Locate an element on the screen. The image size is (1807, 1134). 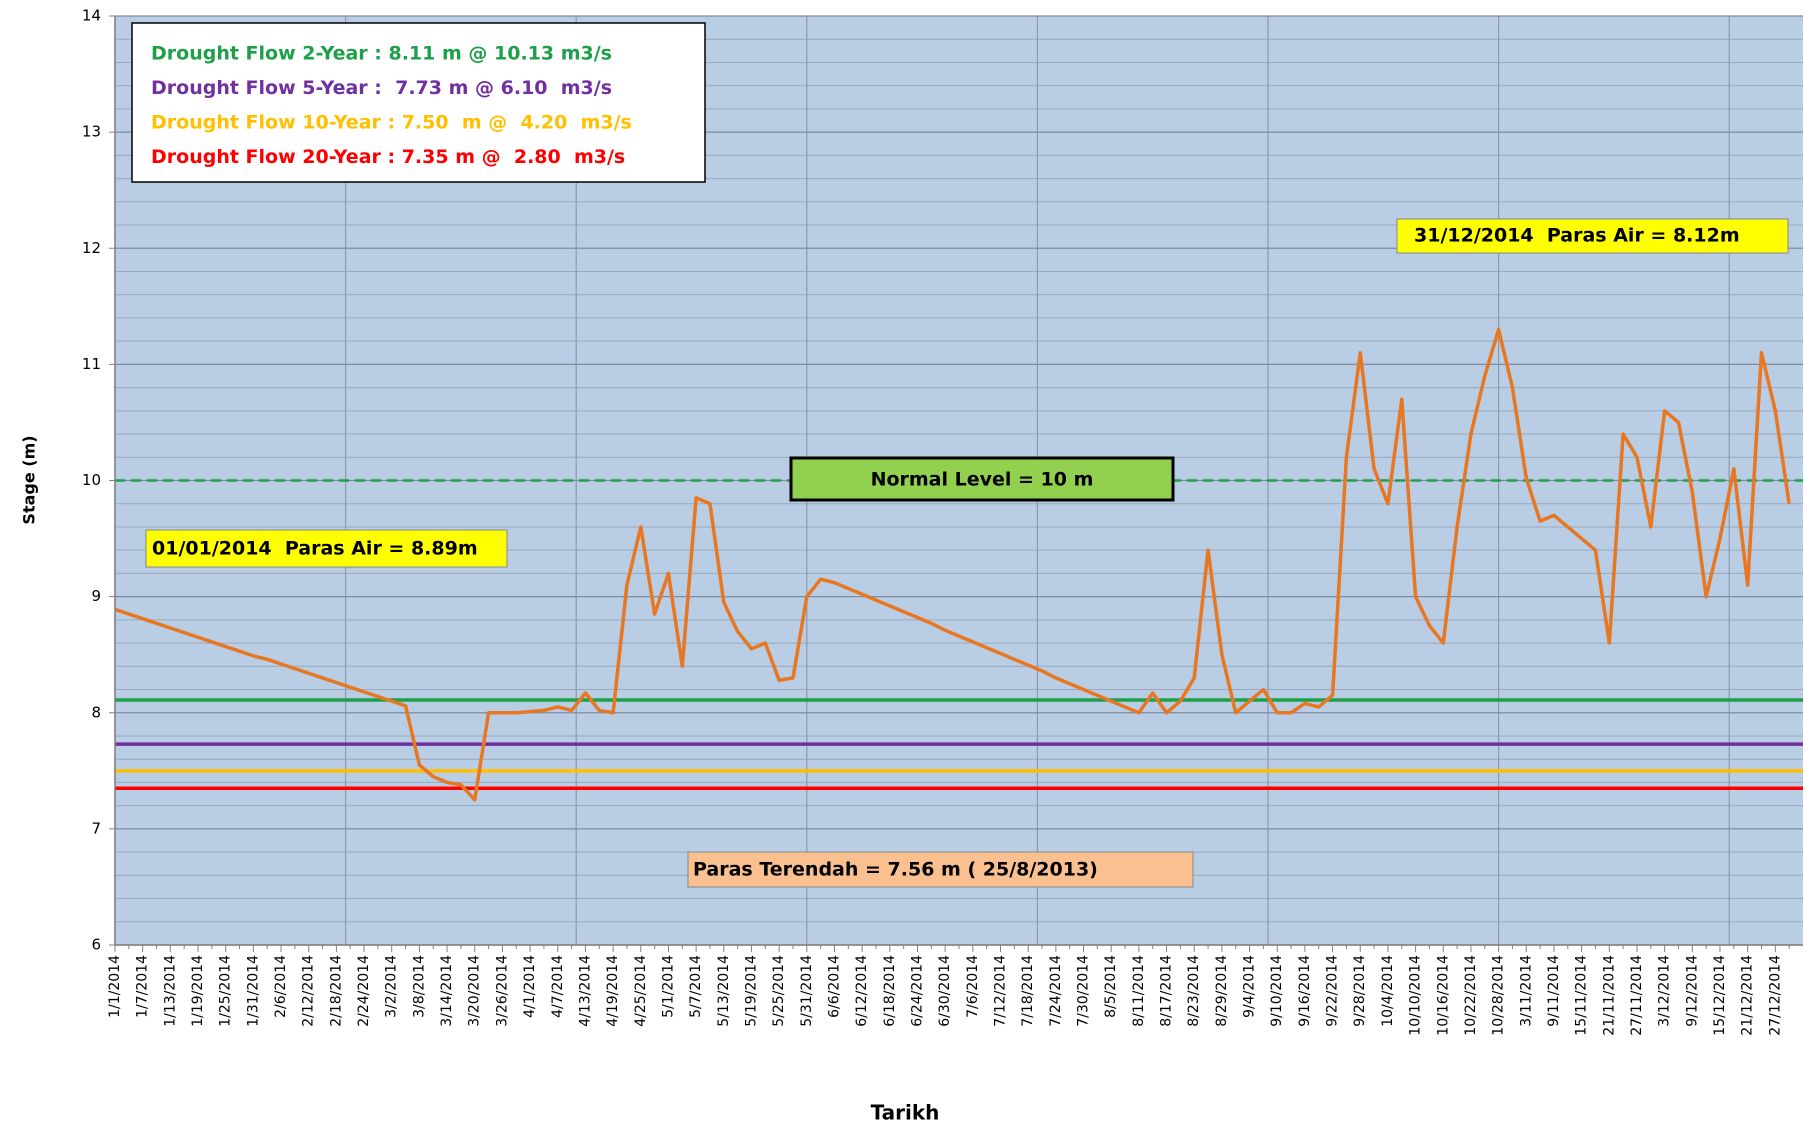
x-tick-label: 2/18/2014 is located at coordinates (336, 991).